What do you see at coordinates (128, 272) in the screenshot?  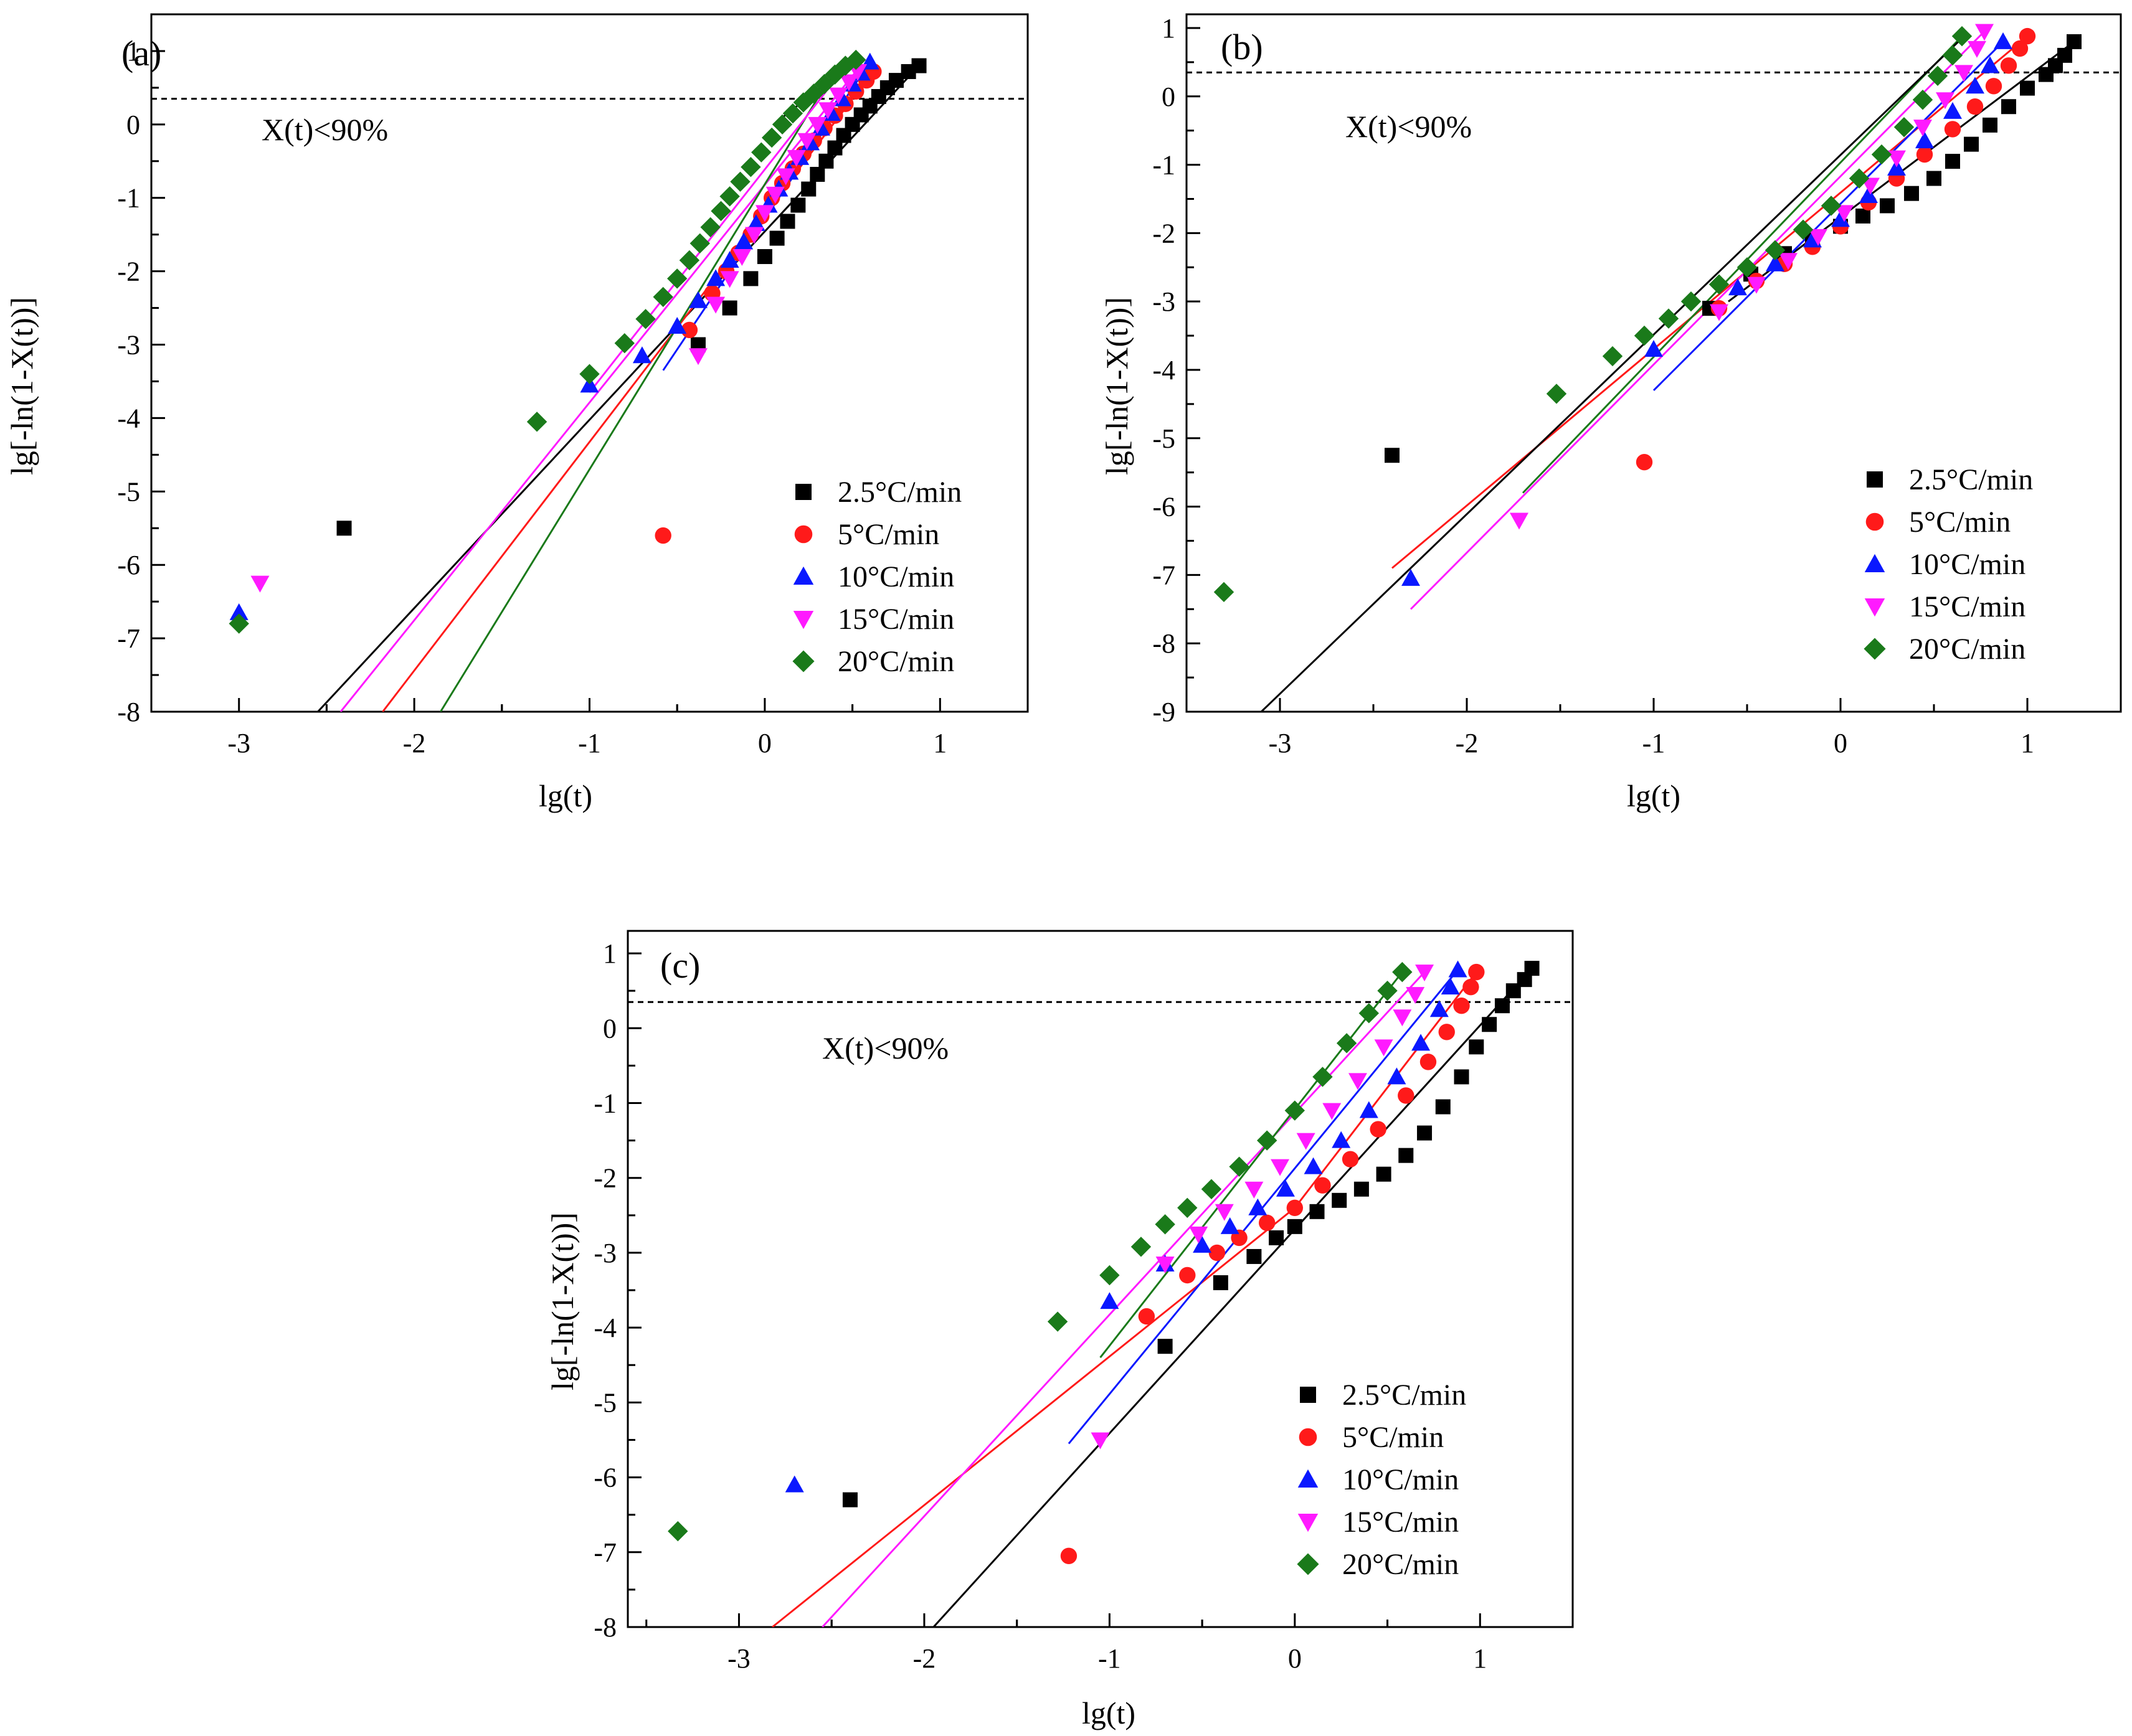 I see `y-tick-label: -2` at bounding box center [128, 272].